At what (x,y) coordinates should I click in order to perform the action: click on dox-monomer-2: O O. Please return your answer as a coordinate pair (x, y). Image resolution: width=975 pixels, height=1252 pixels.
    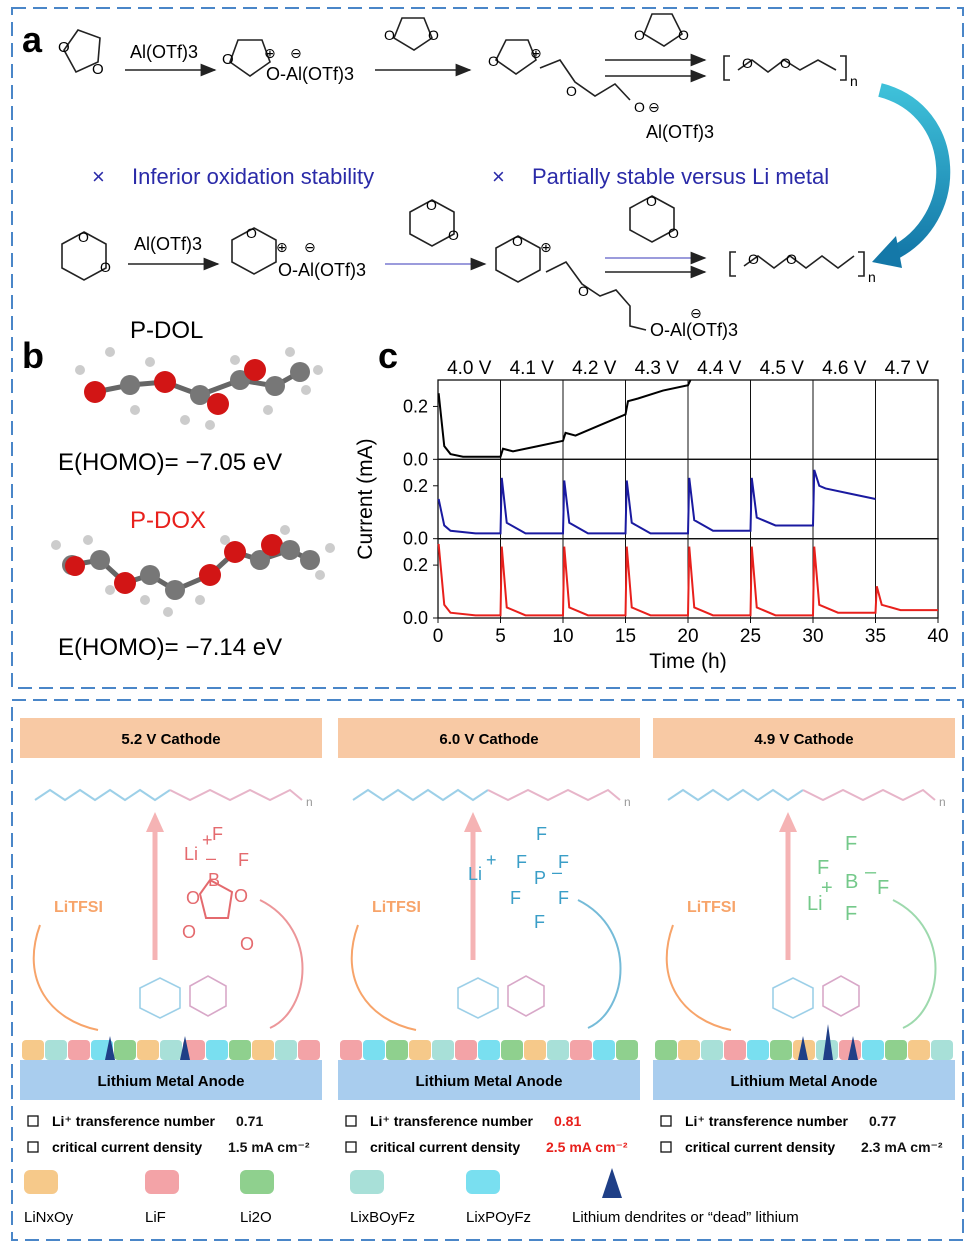
    Looking at the image, I should click on (434, 222).